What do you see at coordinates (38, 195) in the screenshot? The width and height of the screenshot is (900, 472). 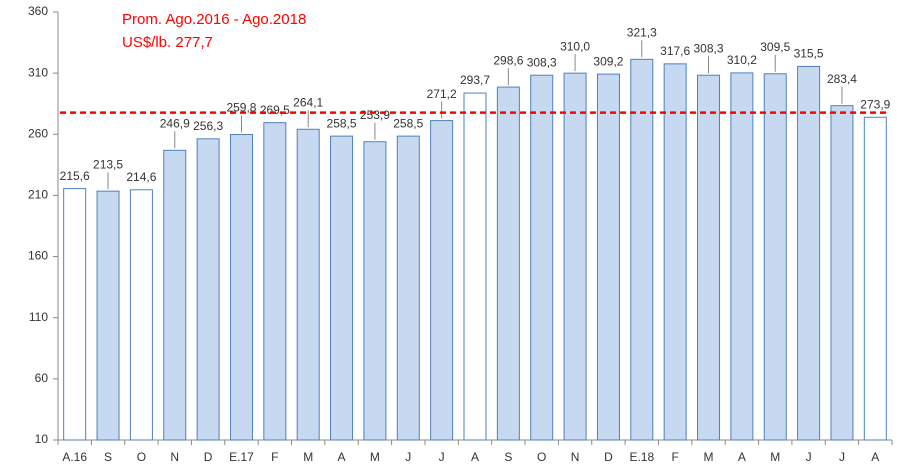 I see `y-tick-label: 210` at bounding box center [38, 195].